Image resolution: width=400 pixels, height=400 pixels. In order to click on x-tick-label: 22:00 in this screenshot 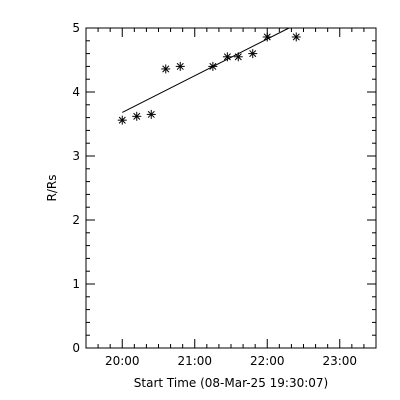, I will do `click(267, 361)`.